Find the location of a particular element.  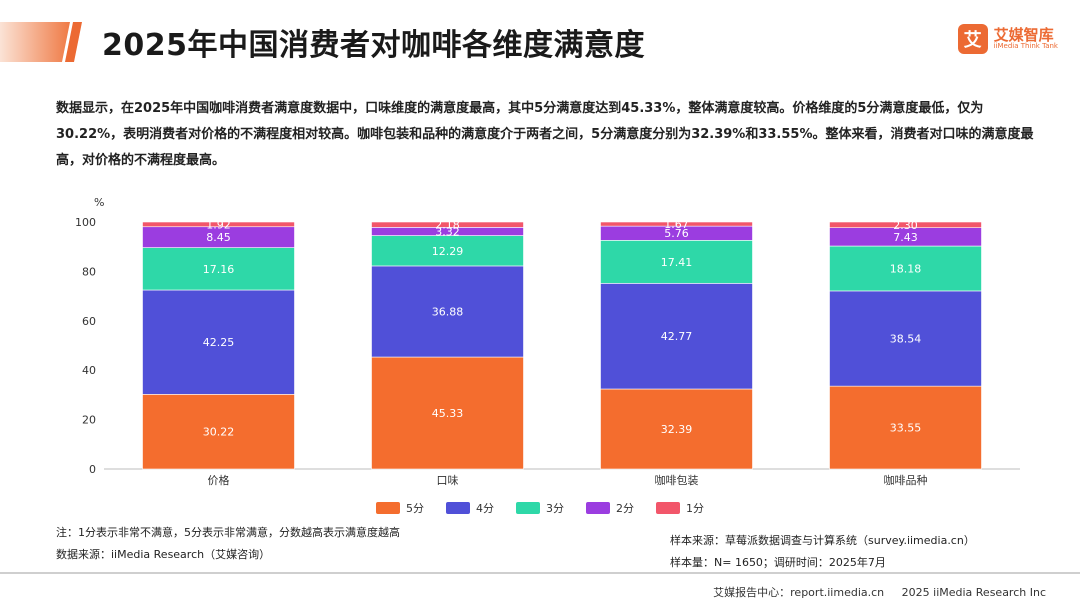

legend-label: 2分 is located at coordinates (625, 508).